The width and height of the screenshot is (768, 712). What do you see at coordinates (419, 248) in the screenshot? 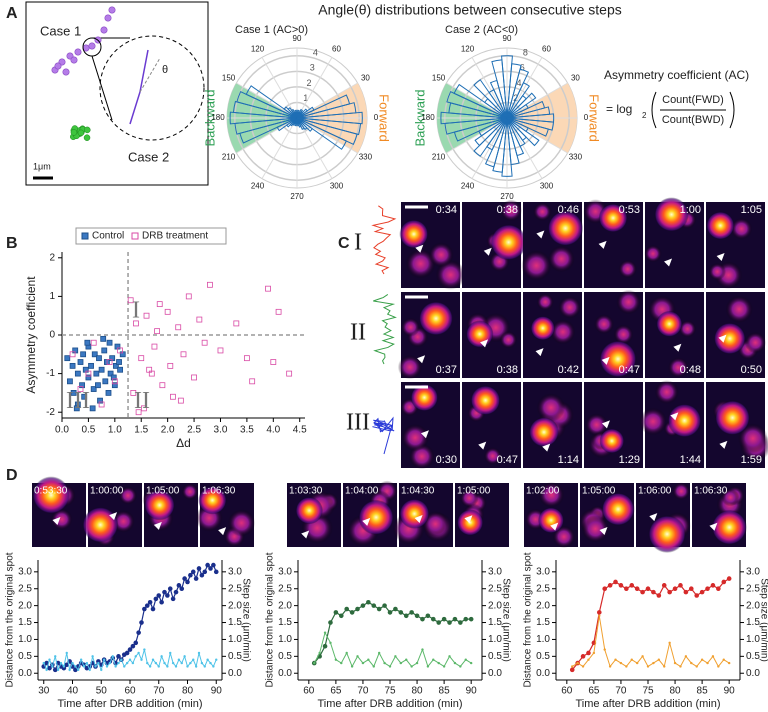
I see `arrowhead` at bounding box center [419, 248].